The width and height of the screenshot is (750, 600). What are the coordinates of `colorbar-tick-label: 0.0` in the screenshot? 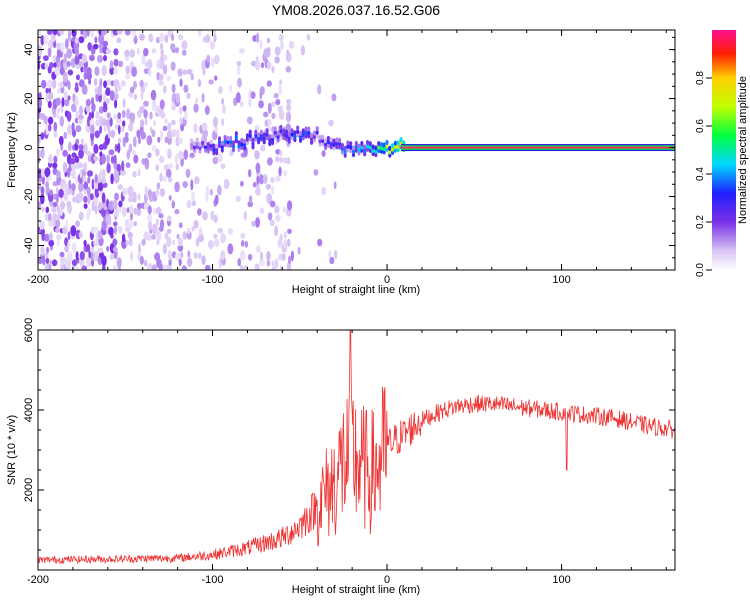 It's located at (700, 270).